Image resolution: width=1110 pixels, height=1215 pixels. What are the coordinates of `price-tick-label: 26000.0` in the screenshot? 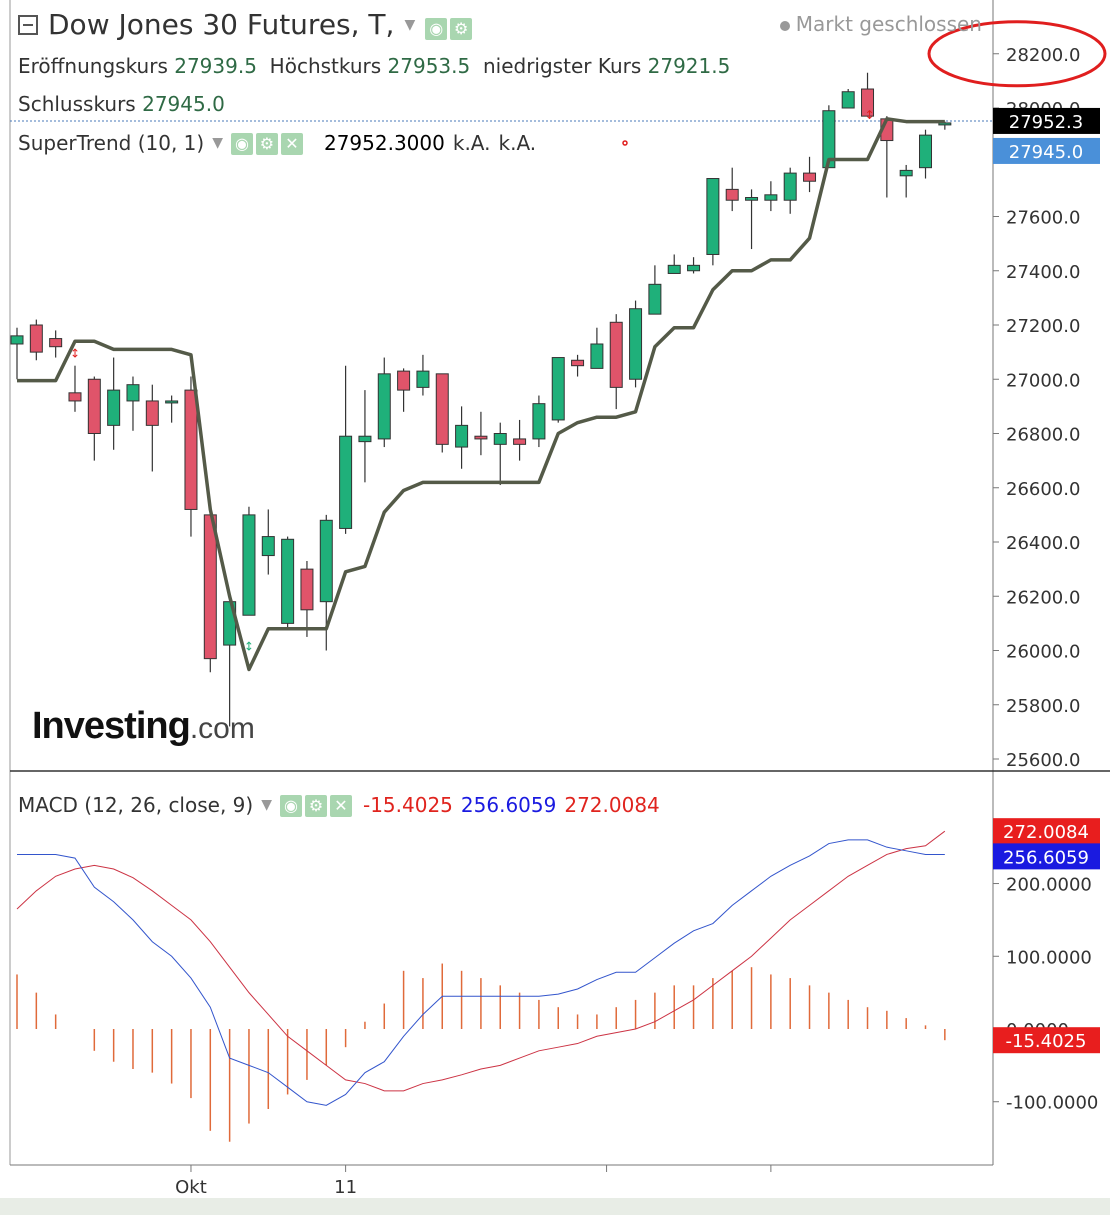 It's located at (1043, 652).